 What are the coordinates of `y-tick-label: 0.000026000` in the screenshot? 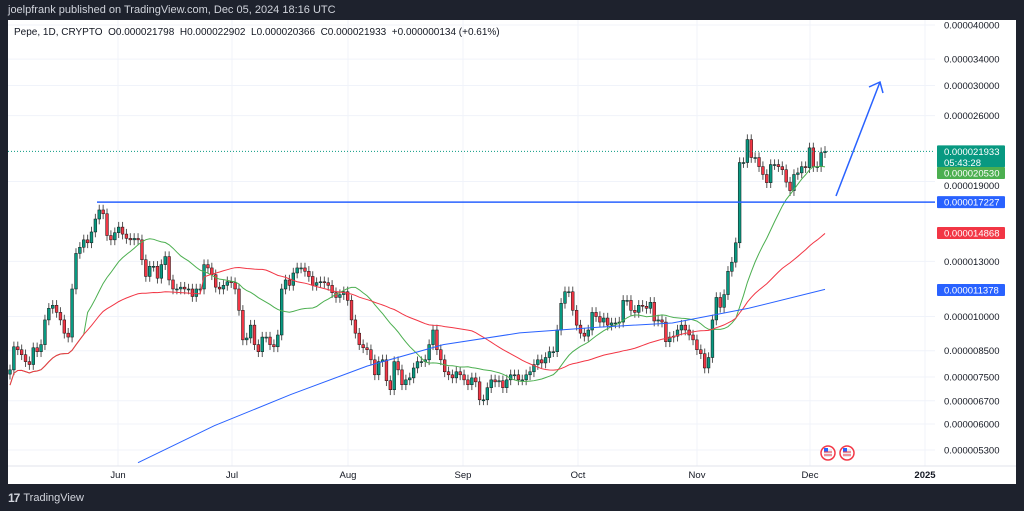 It's located at (971, 116).